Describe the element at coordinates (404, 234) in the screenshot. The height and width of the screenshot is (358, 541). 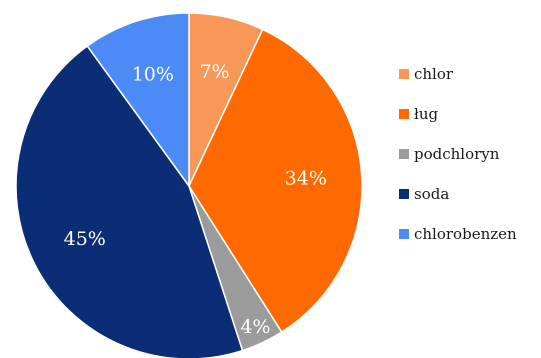
I see `legend-swatch-chlorobenzen` at that location.